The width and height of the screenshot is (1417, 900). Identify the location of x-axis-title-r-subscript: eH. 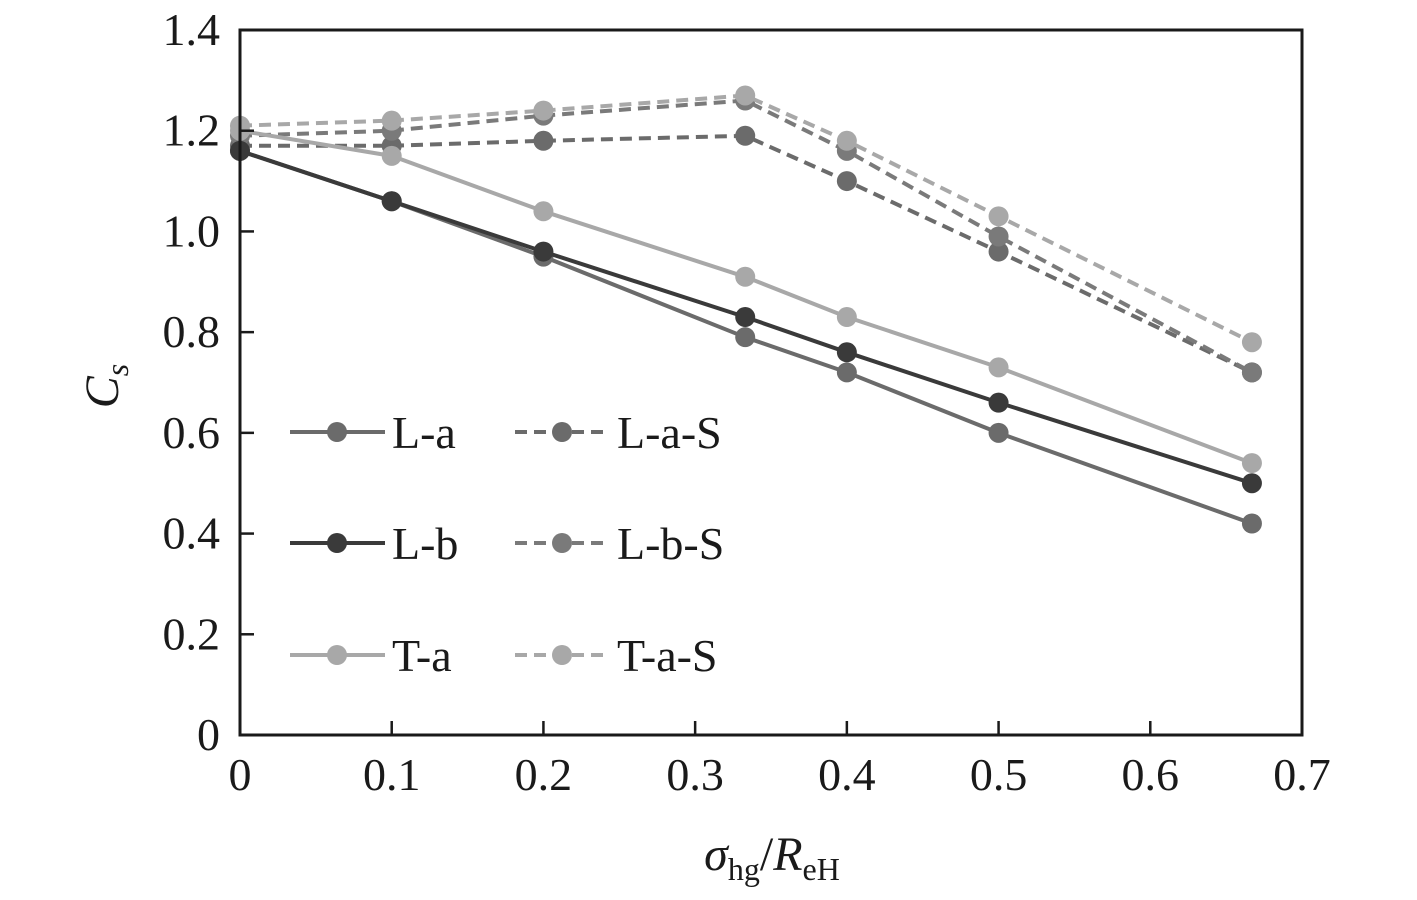
(821, 869).